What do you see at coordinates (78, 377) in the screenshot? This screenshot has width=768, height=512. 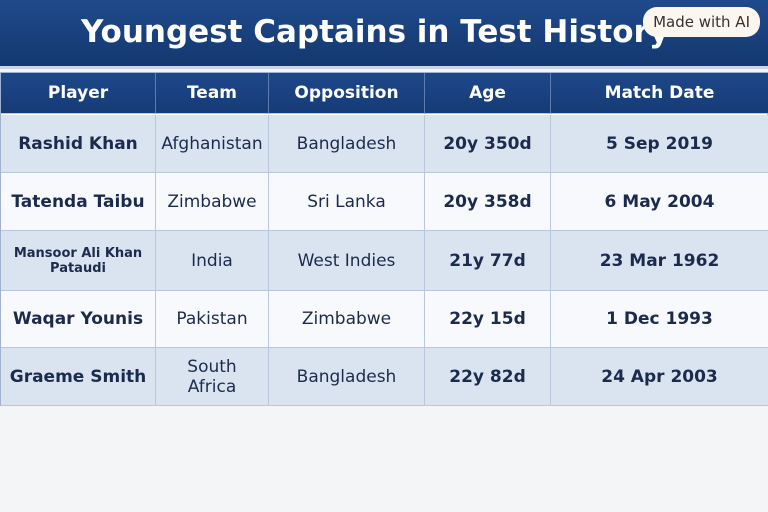 I see `player-cell: Graeme Smith` at bounding box center [78, 377].